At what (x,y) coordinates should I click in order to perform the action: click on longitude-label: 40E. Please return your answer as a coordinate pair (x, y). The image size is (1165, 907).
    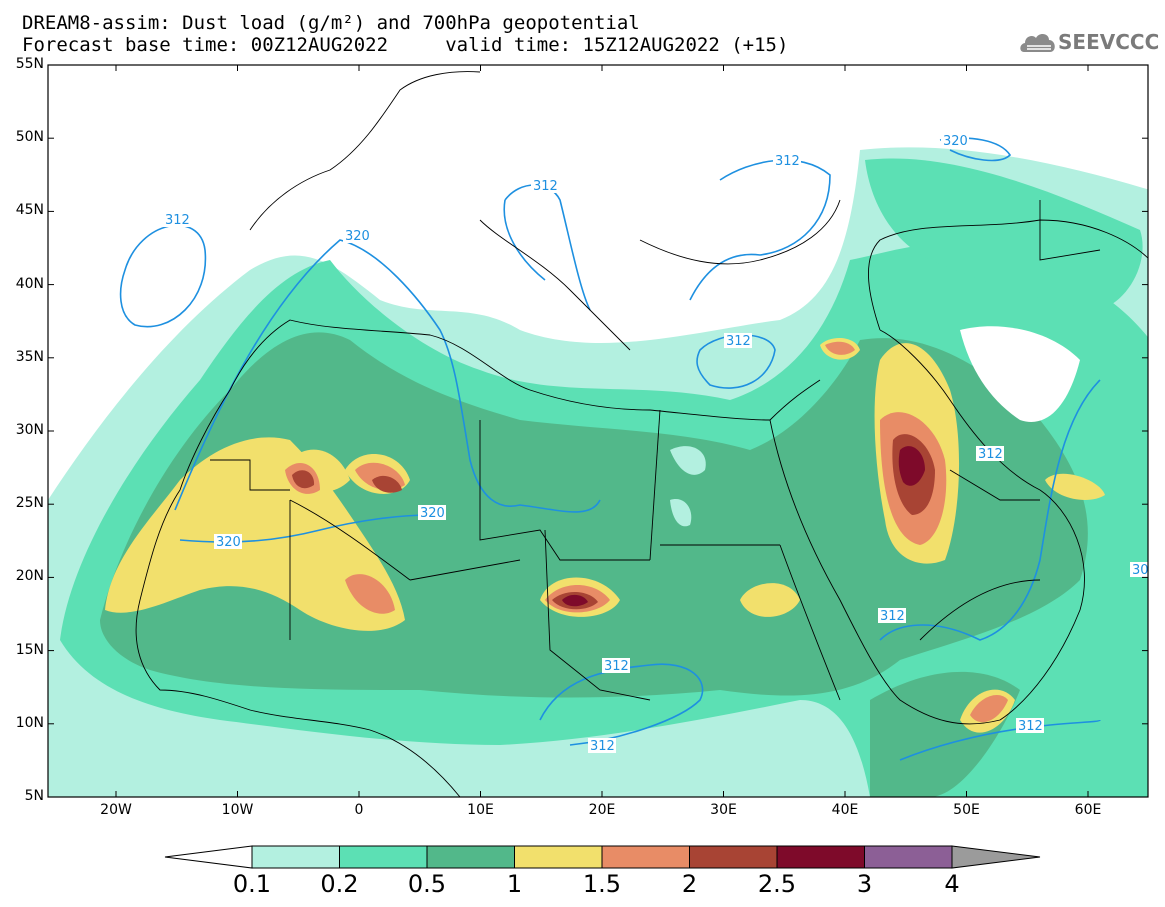
    Looking at the image, I should click on (845, 810).